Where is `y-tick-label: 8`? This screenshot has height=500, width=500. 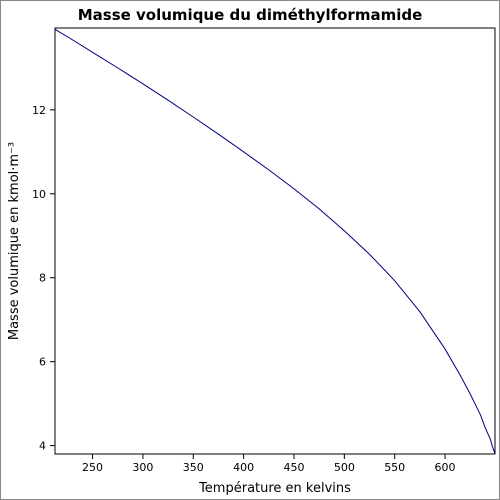
y-tick-label: 8 is located at coordinates (42, 278).